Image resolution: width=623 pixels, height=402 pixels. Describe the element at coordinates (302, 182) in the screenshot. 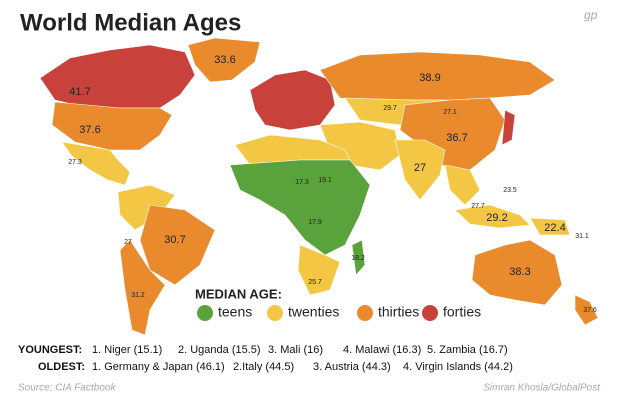

I see `map-label: 17.3` at that location.